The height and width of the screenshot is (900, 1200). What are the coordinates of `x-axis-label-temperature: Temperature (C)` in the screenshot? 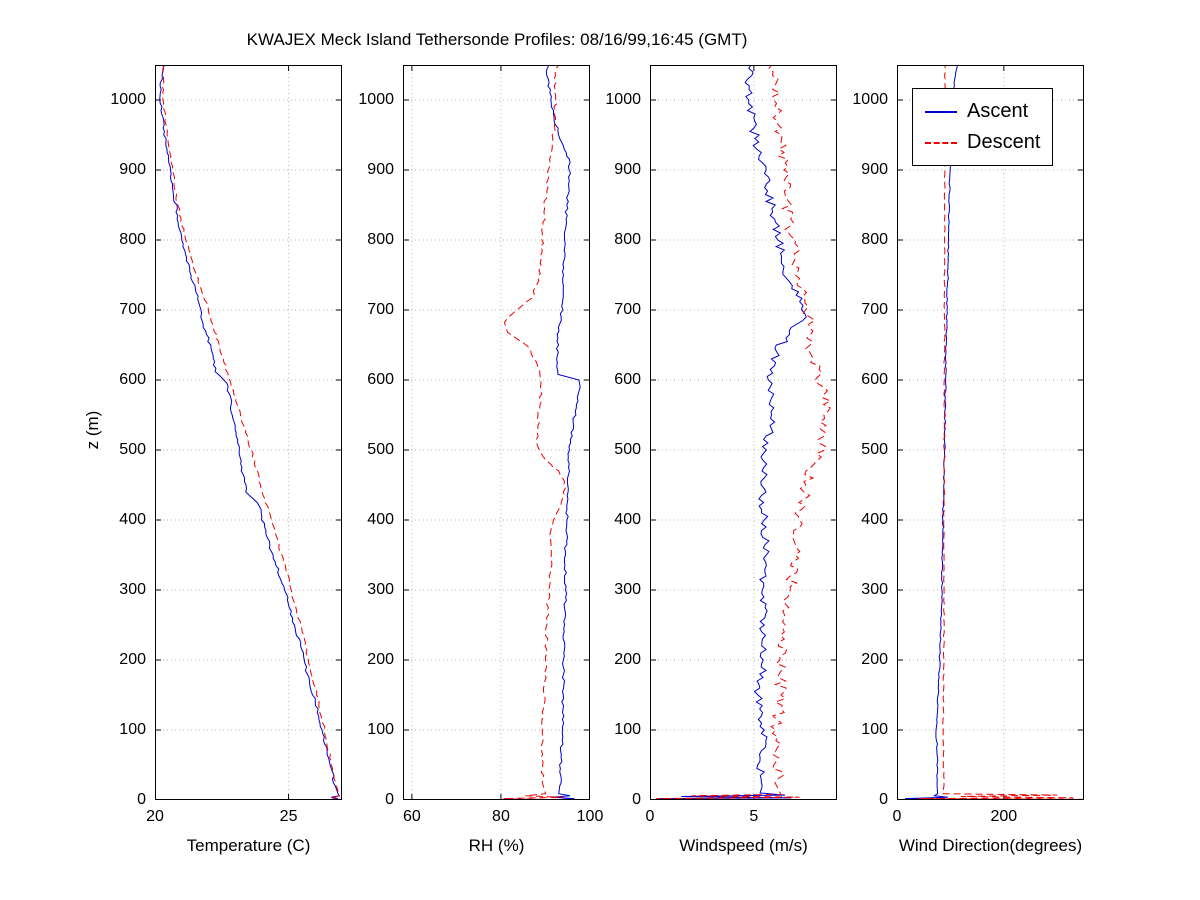 It's located at (248, 845).